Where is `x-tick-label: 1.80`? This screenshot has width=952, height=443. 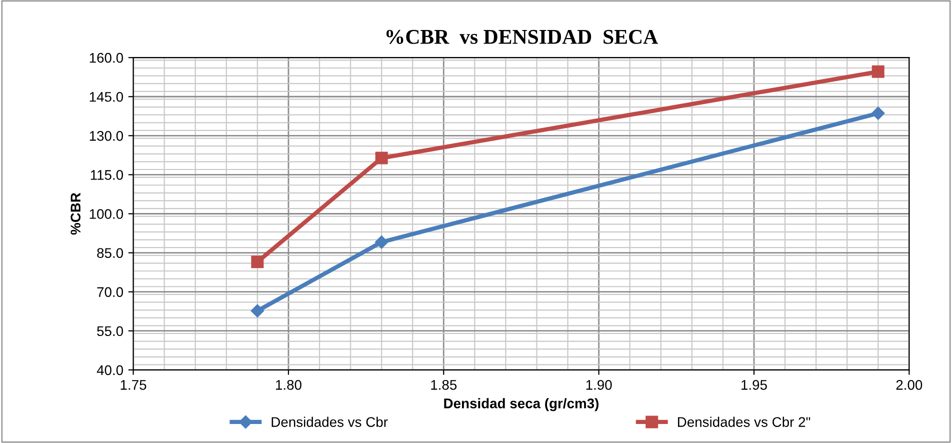 x-tick-label: 1.80 is located at coordinates (289, 385).